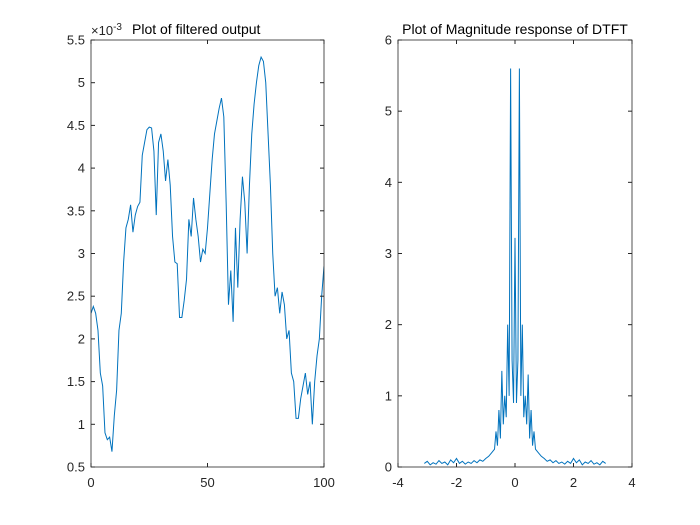  I want to click on y-tick-label: 2.5, so click(76, 296).